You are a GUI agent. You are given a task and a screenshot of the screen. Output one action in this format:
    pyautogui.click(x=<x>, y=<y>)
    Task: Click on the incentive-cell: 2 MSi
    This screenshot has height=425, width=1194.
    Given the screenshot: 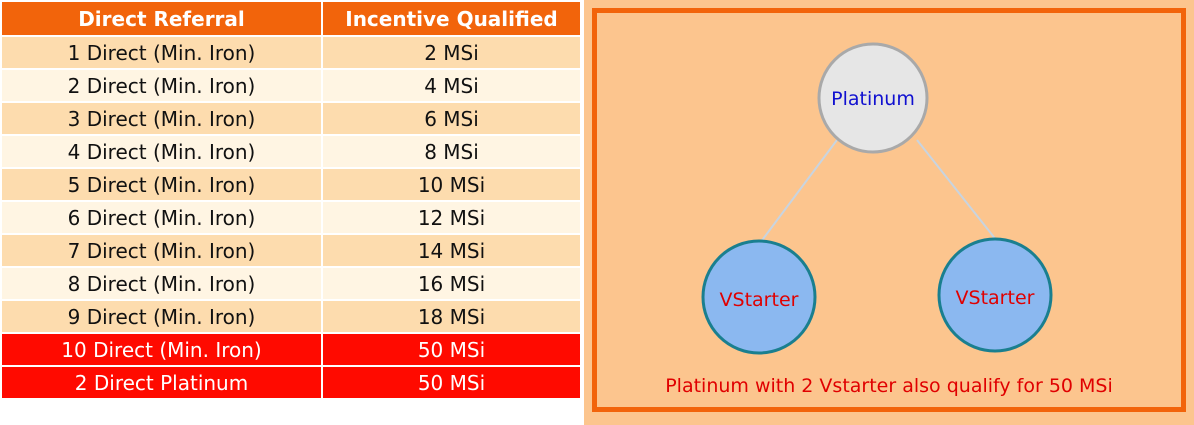 What is the action you would take?
    pyautogui.click(x=451, y=52)
    